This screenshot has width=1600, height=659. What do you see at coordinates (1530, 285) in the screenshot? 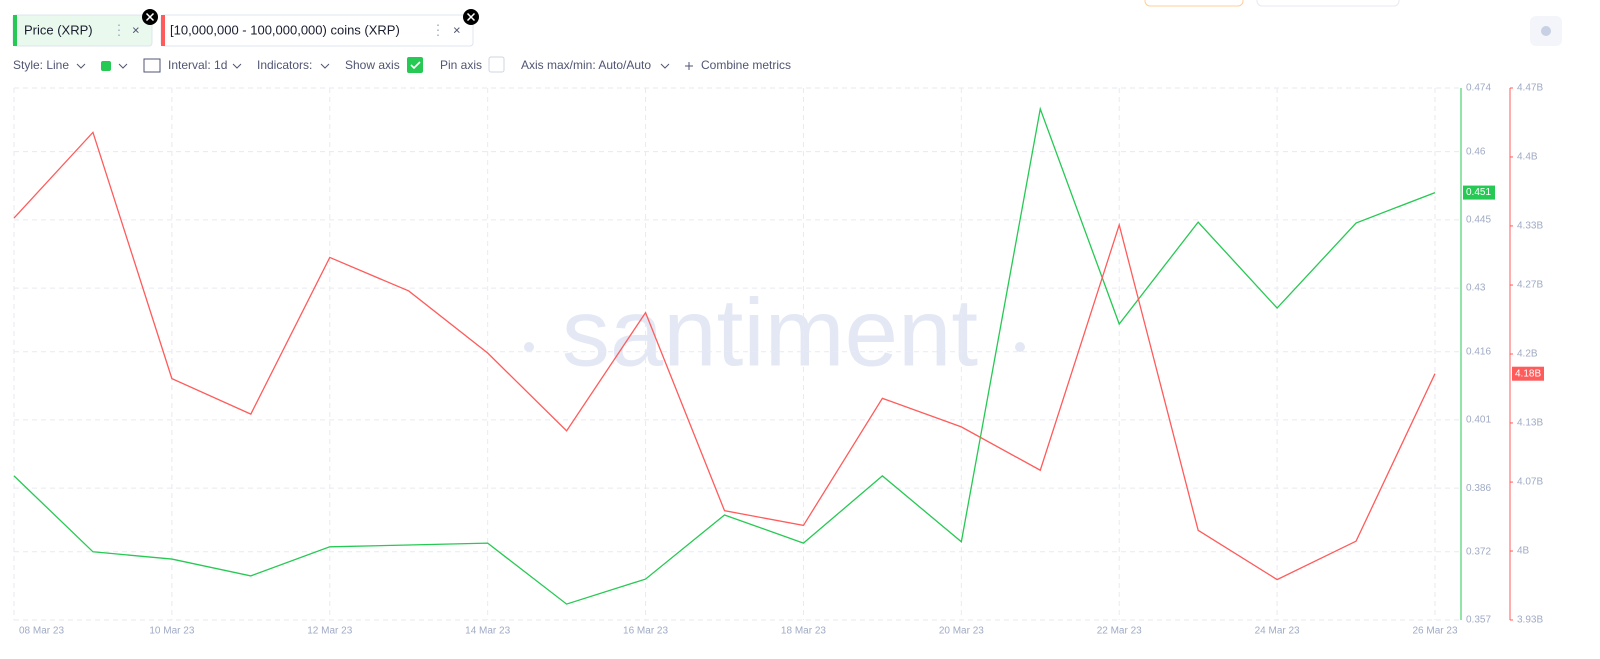
I see `y2-tick-label: 4.27B` at bounding box center [1530, 285].